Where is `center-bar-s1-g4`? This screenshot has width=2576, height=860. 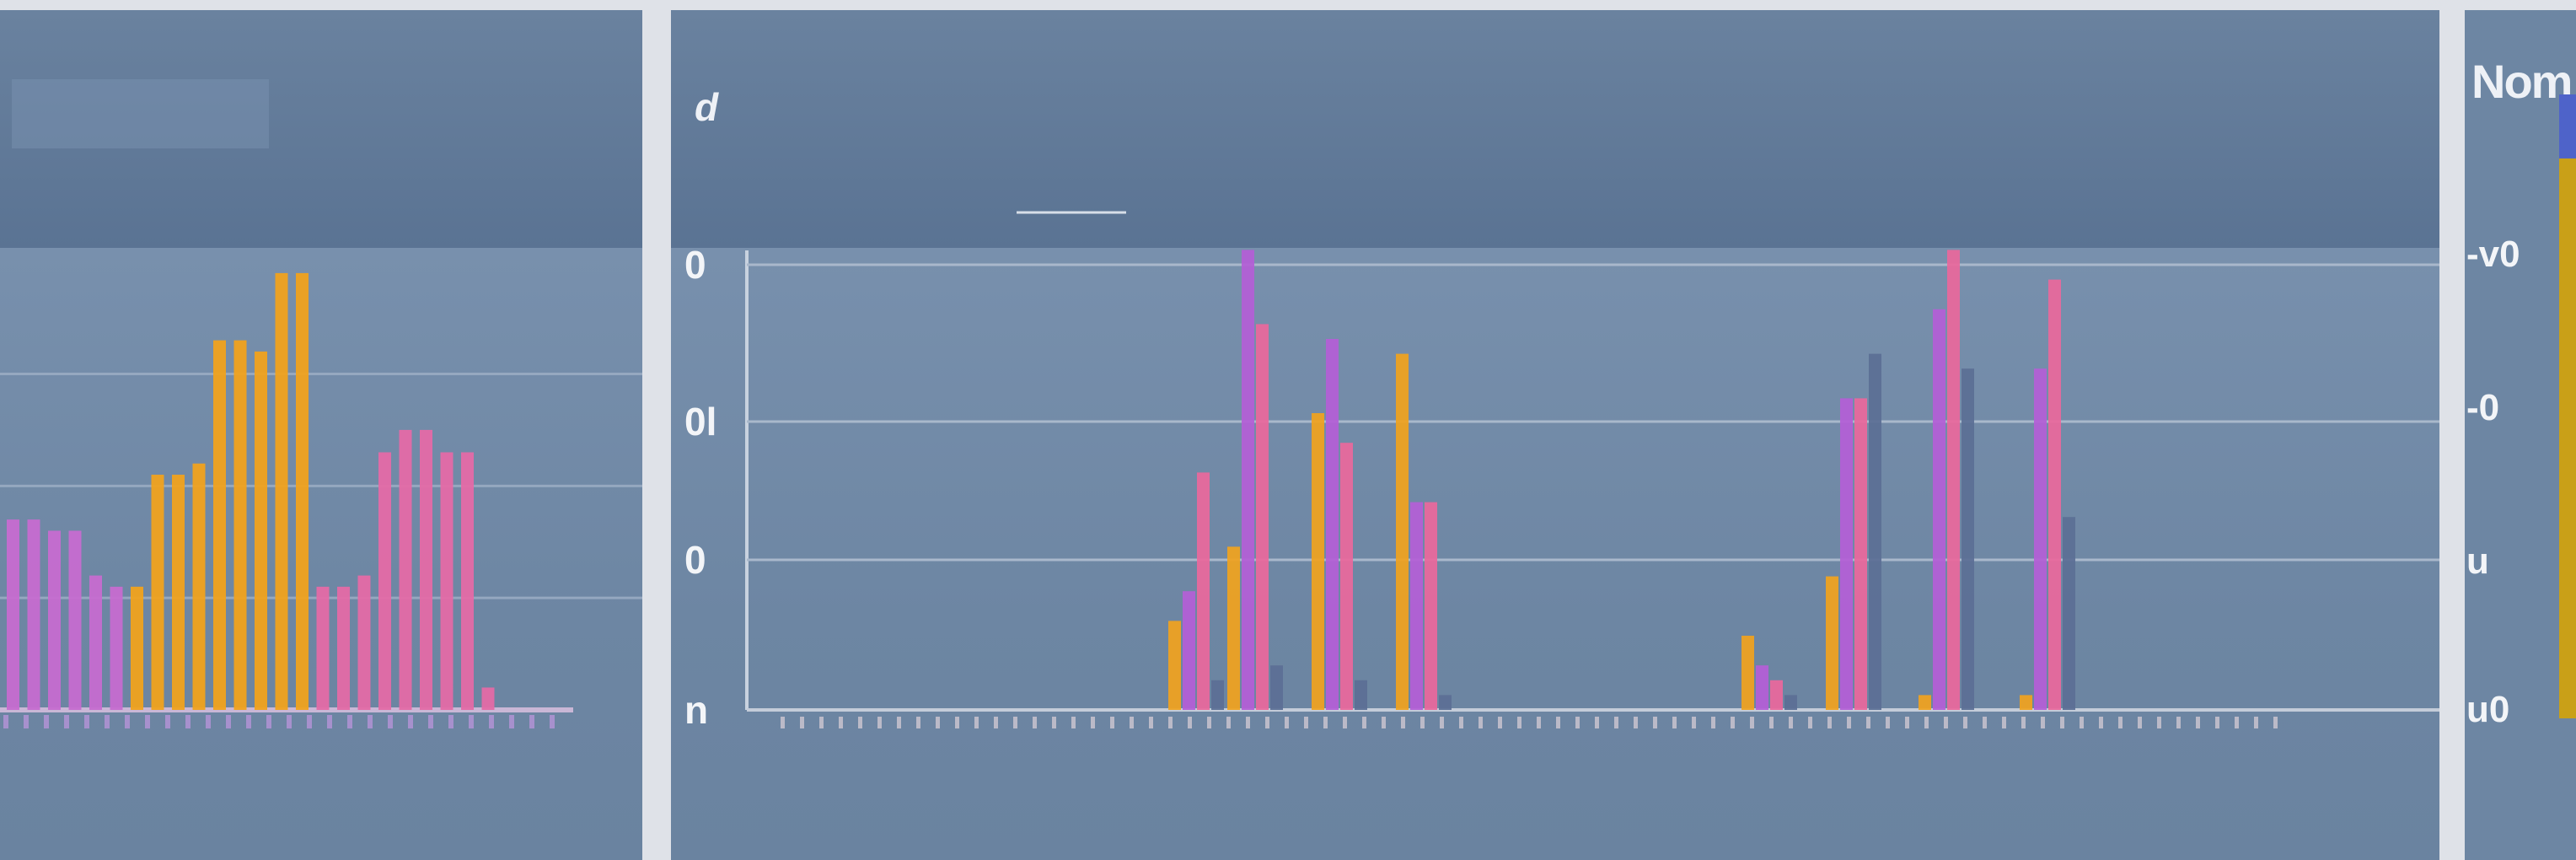
center-bar-s1-g4 is located at coordinates (1762, 687).